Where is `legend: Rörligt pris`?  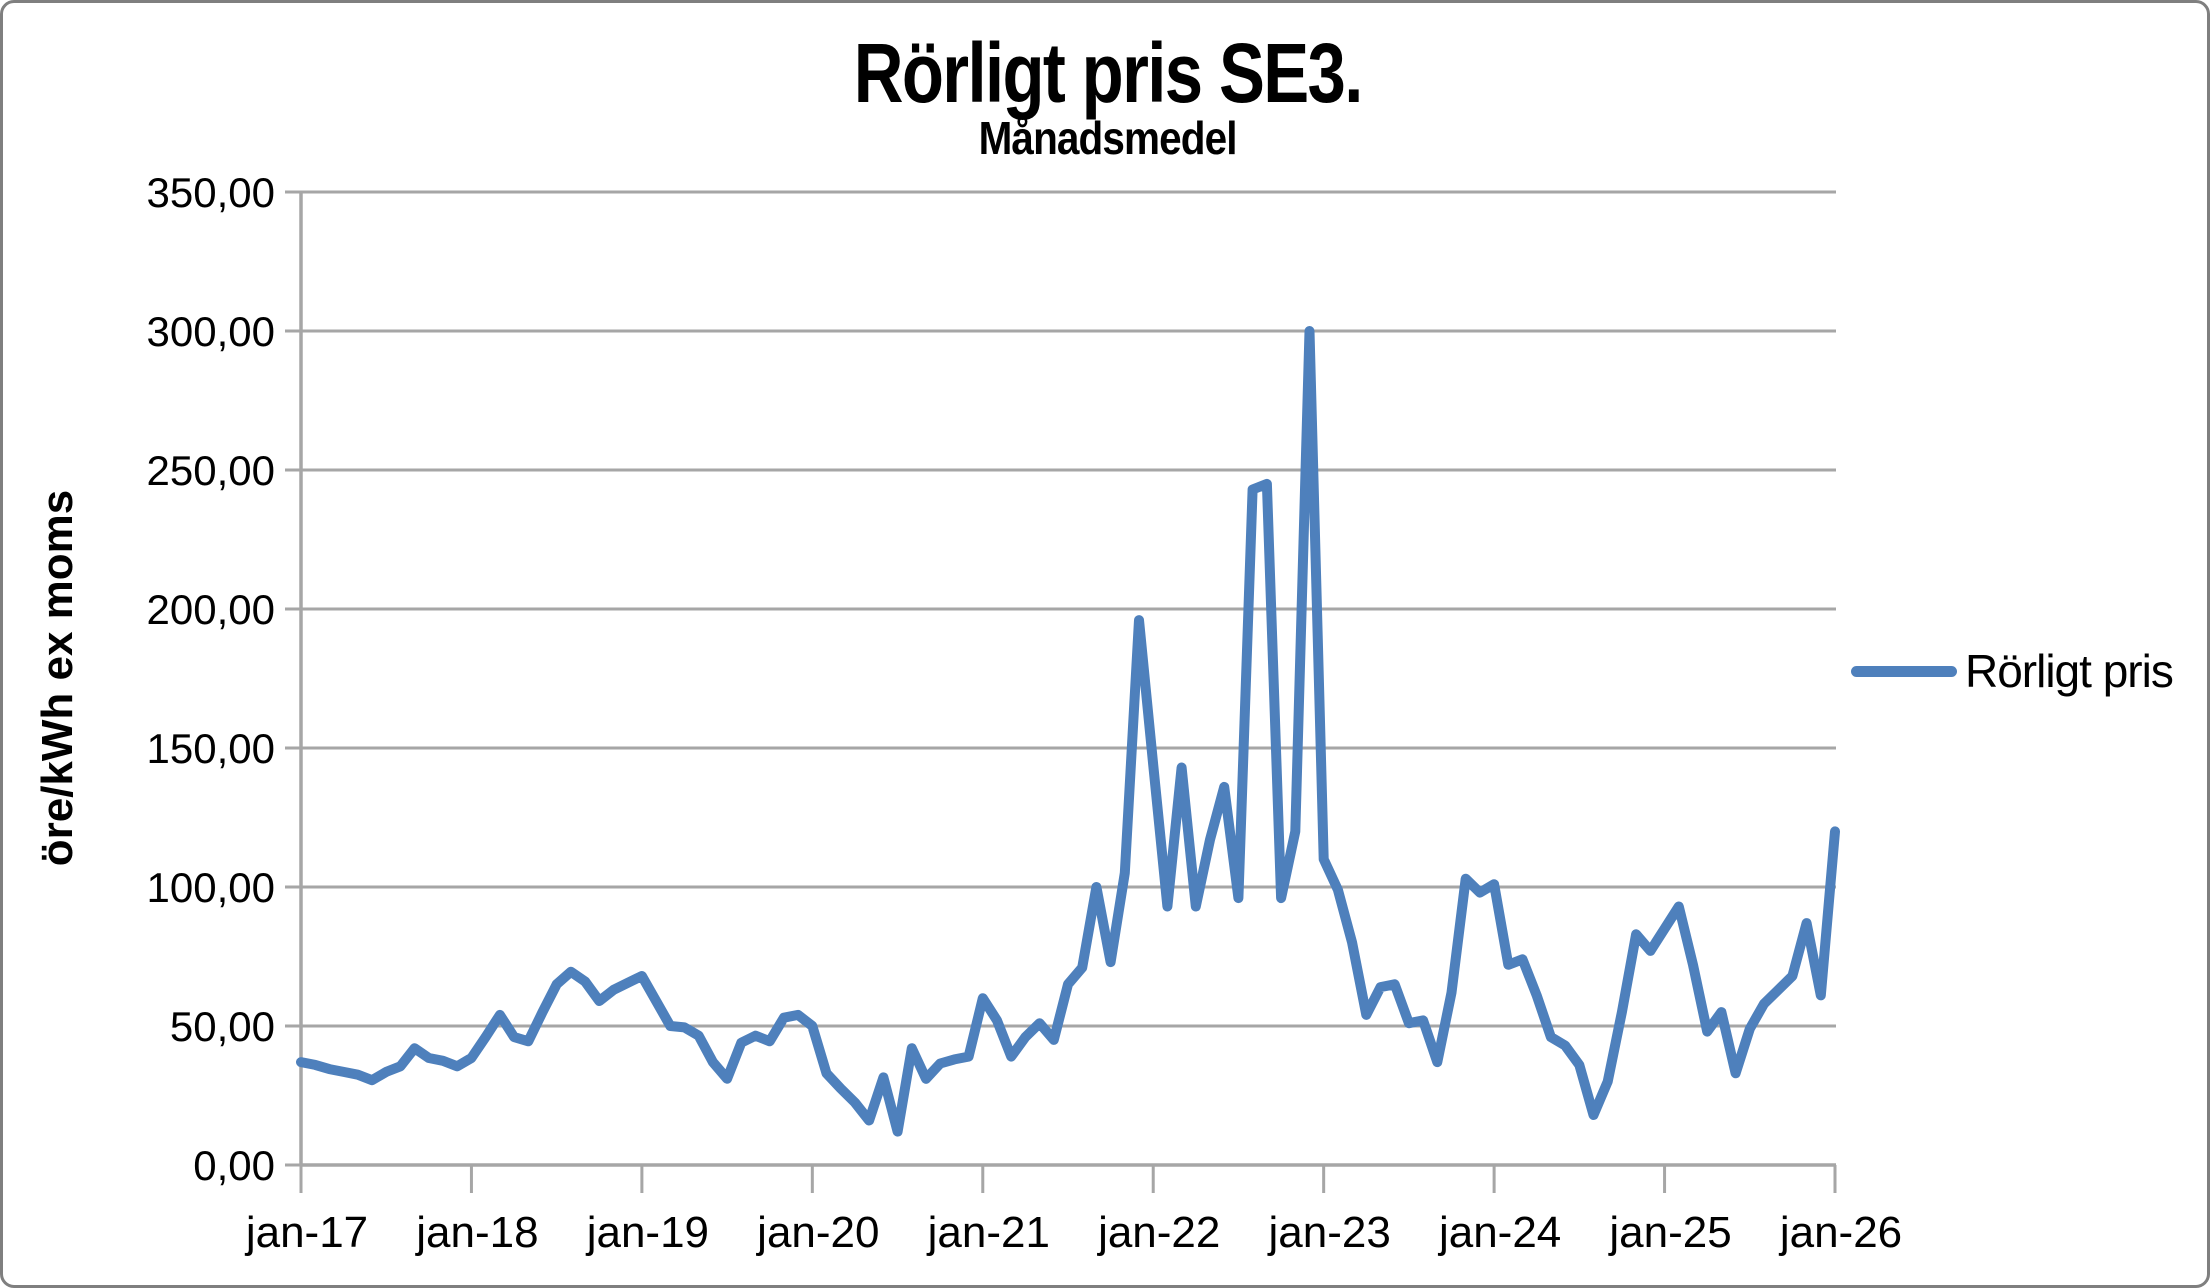 legend: Rörligt pris is located at coordinates (2012, 671).